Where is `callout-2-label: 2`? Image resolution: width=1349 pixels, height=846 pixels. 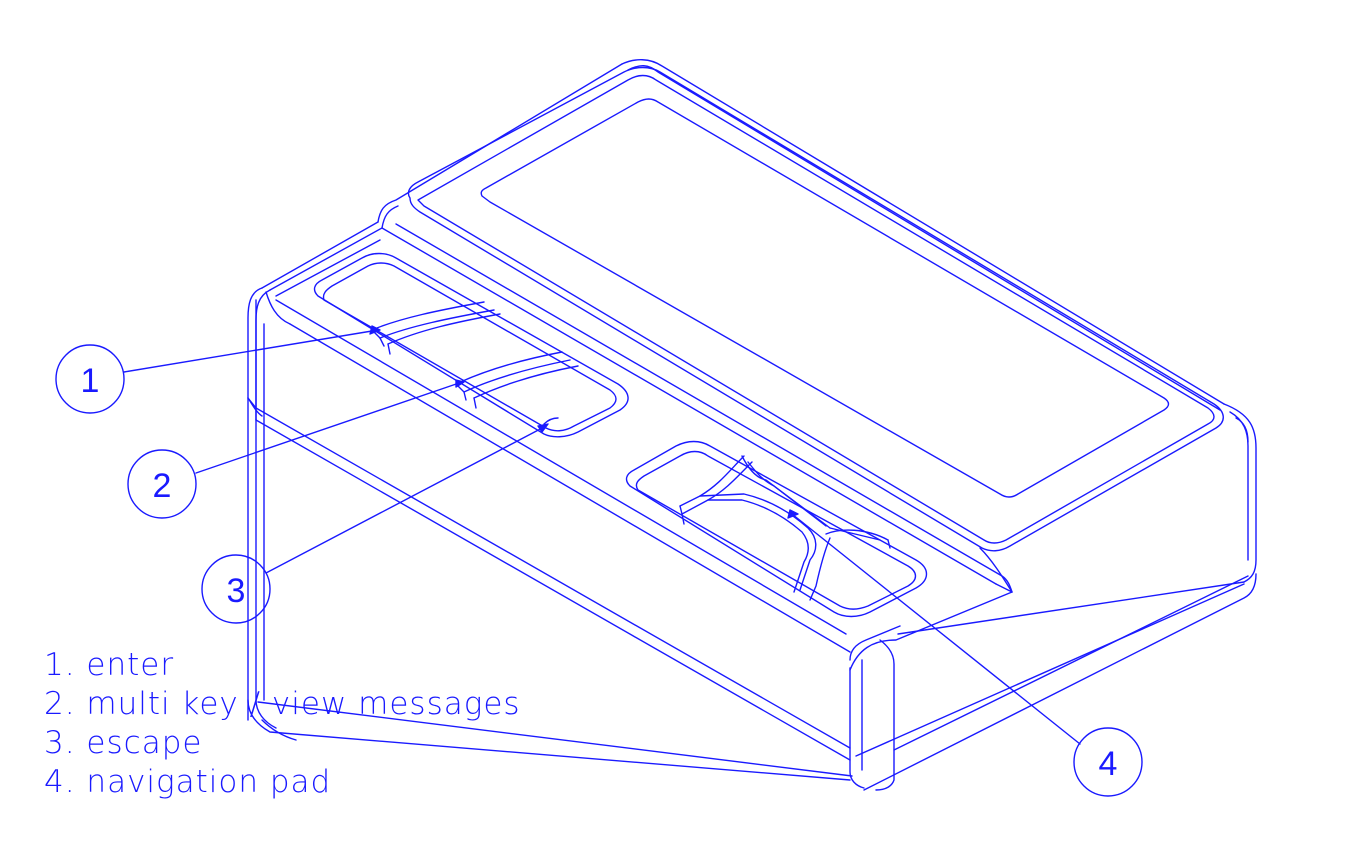 callout-2-label: 2 is located at coordinates (162, 486).